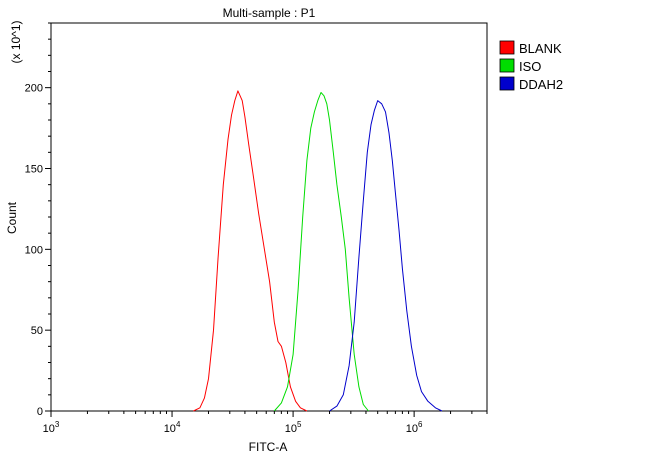 This screenshot has width=650, height=457. I want to click on x-axis-label: FITC-A, so click(268, 447).